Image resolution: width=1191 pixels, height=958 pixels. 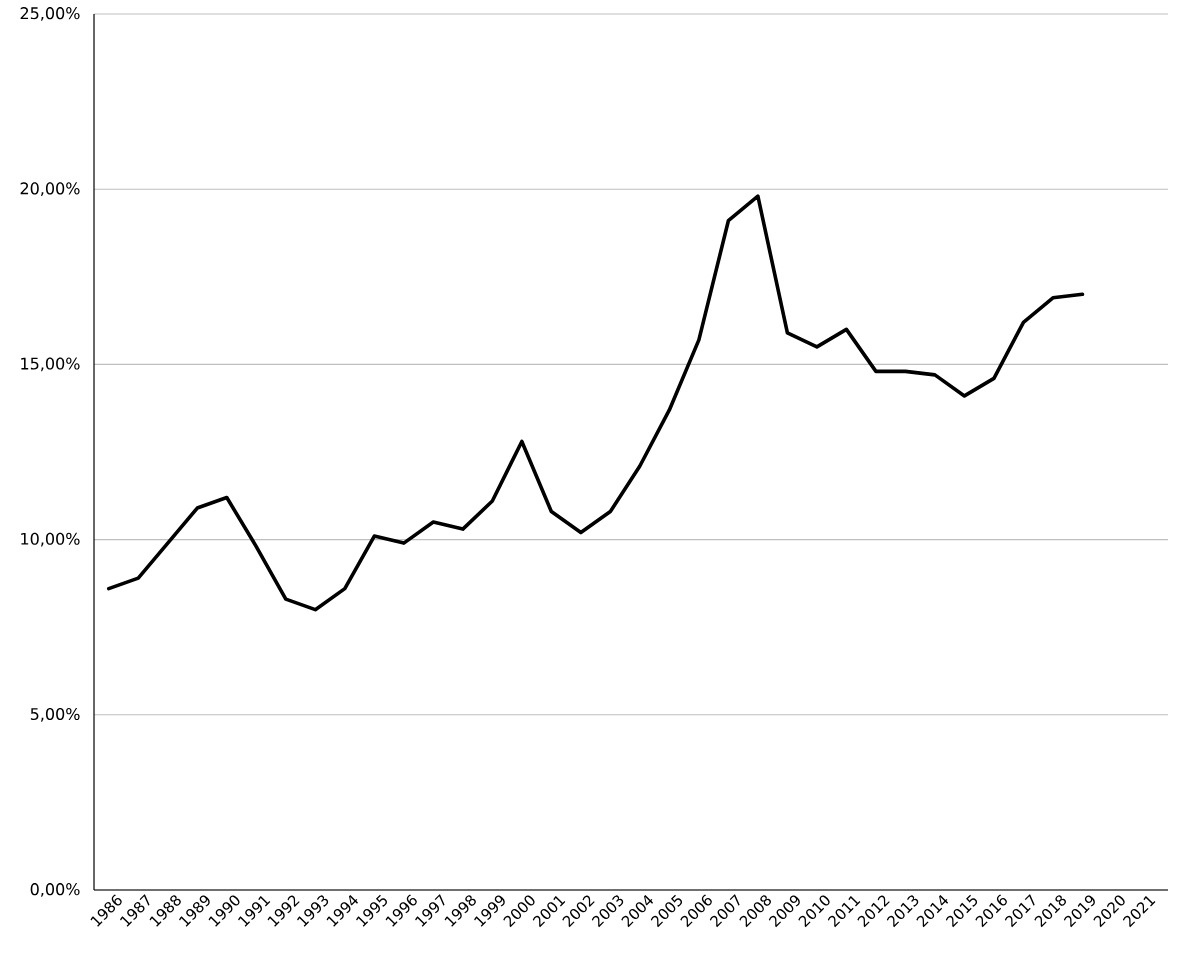 I want to click on y-tick-label: 5,00%, so click(x=55, y=714).